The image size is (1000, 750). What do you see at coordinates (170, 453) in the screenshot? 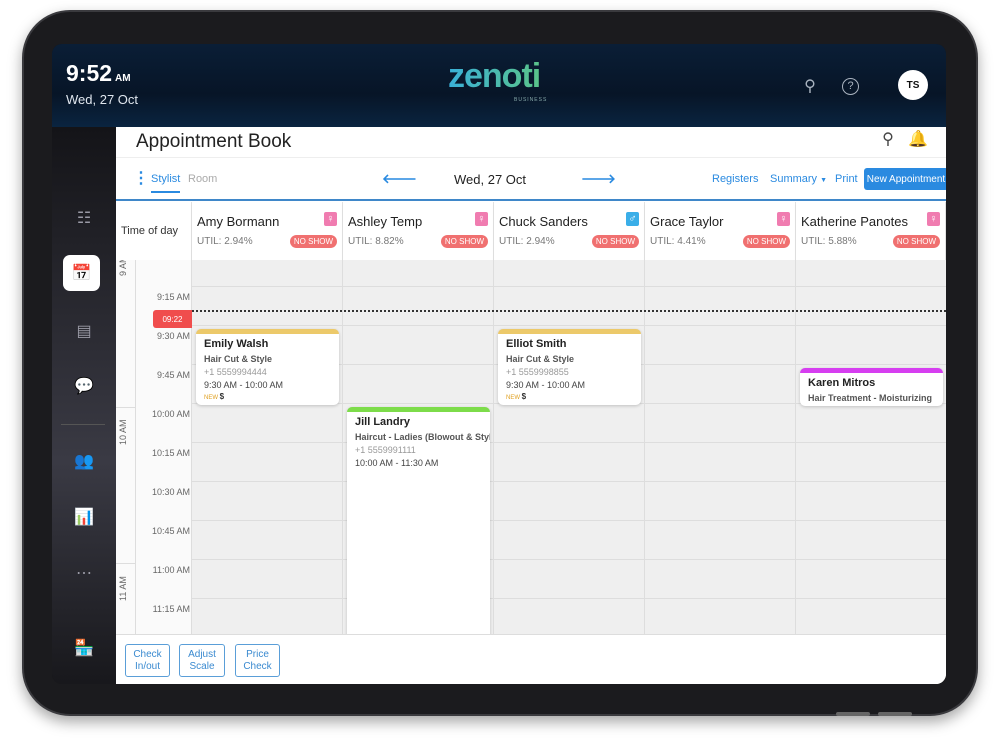
I see `time-slot-label: 10:15 AM` at bounding box center [170, 453].